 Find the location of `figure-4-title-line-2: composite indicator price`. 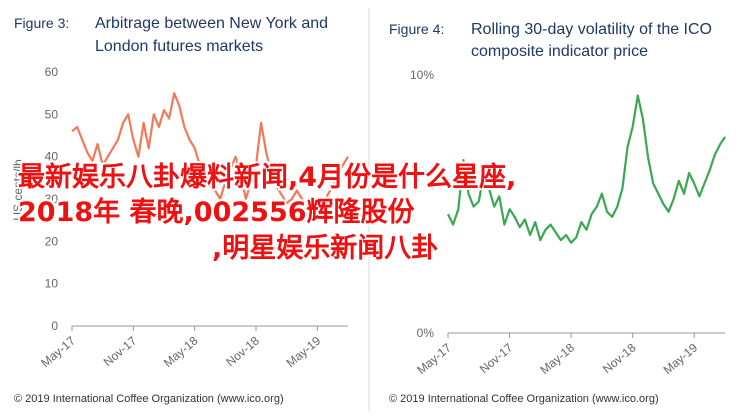

figure-4-title-line-2: composite indicator price is located at coordinates (559, 51).